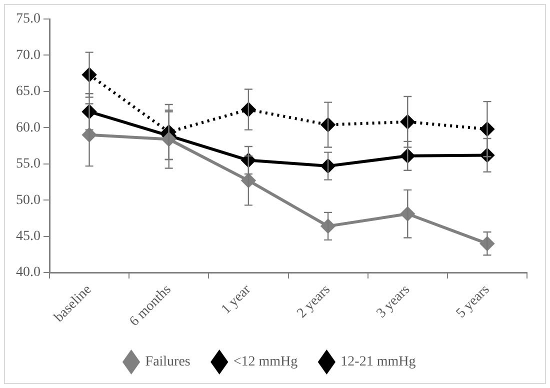 Image resolution: width=550 pixels, height=388 pixels. What do you see at coordinates (28, 272) in the screenshot?
I see `y-tick-label: 40.0` at bounding box center [28, 272].